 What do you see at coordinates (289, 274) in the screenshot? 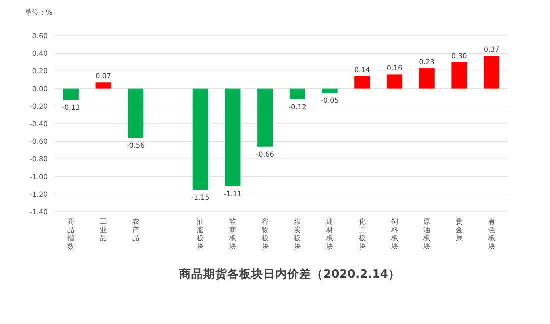
I see `text: 商品期货各板块日内价差（2020.2.14）` at bounding box center [289, 274].